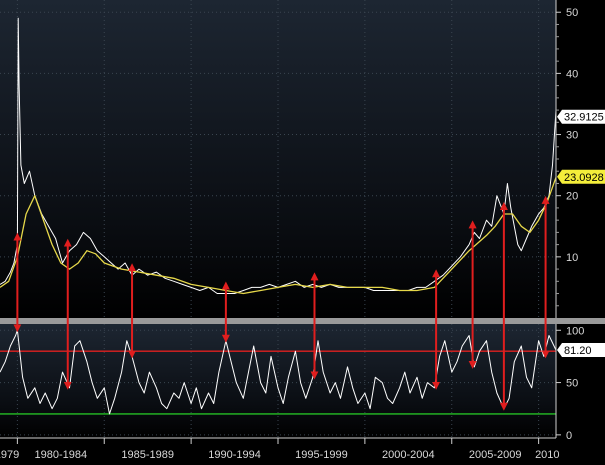 The height and width of the screenshot is (465, 605). What do you see at coordinates (572, 136) in the screenshot?
I see `top-y-tick-label: 30` at bounding box center [572, 136].